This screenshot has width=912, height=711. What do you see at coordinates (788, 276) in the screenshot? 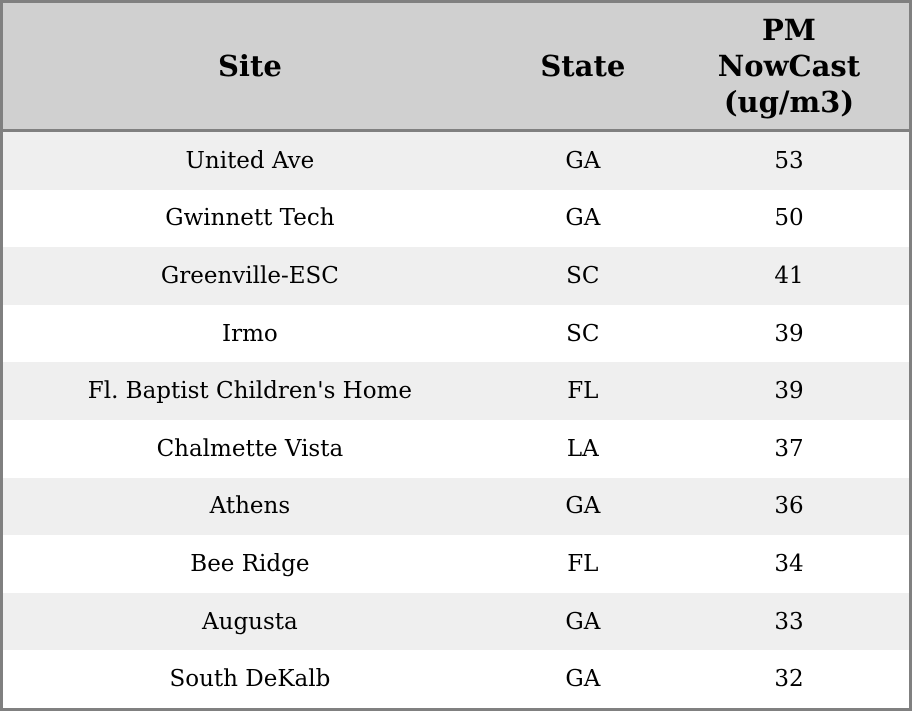
I see `cell-pm-value: 41` at bounding box center [788, 276].